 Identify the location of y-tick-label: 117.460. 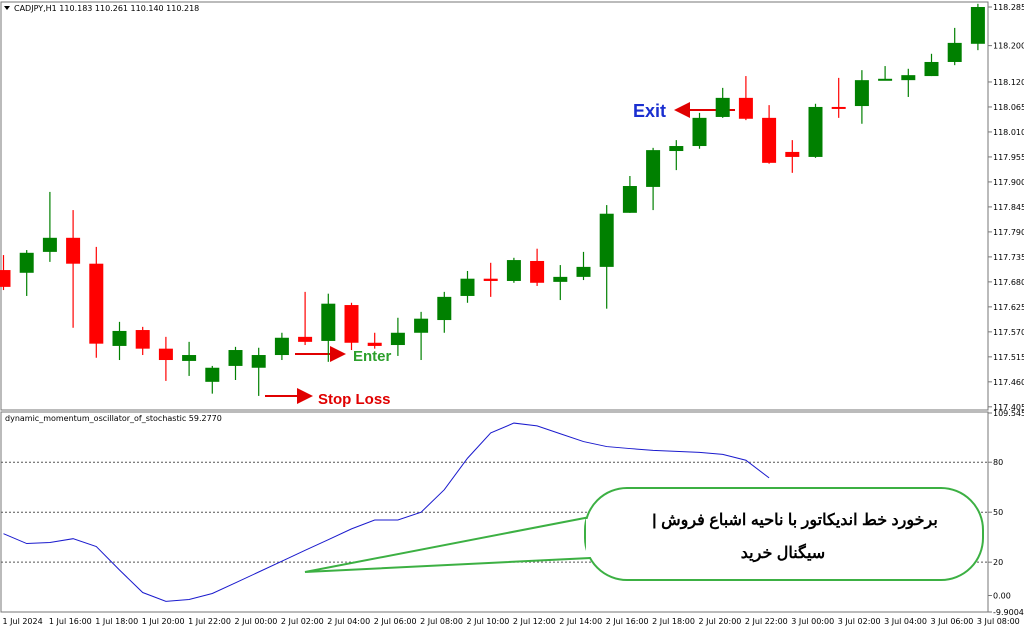
(1008, 382).